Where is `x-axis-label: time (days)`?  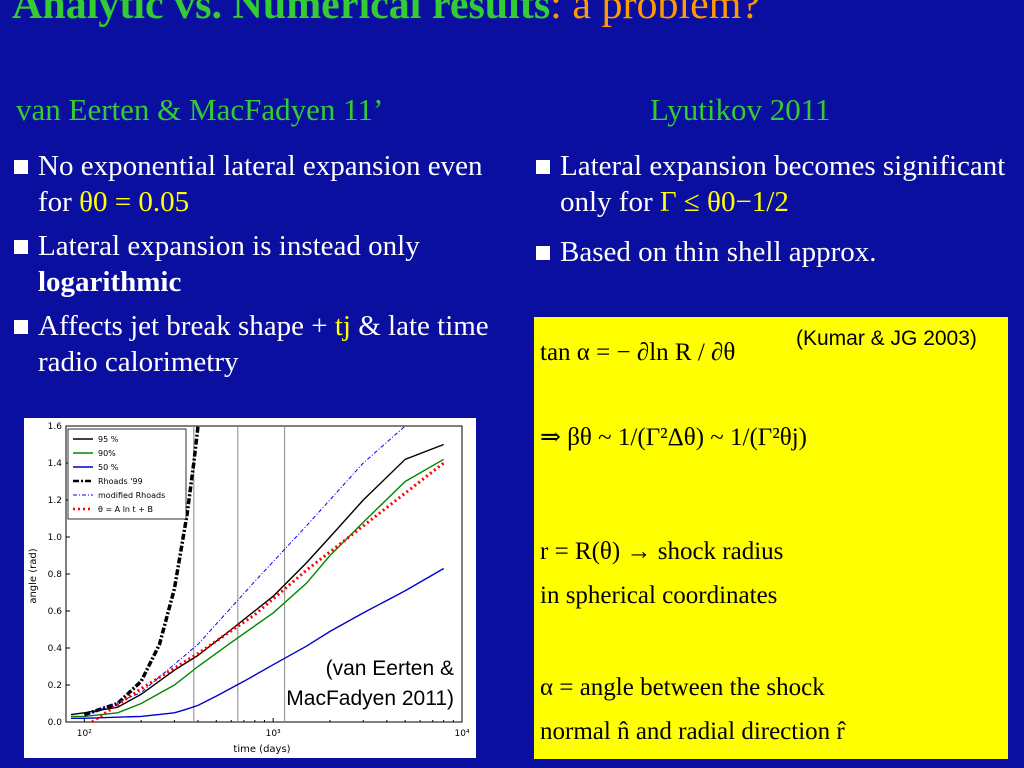
x-axis-label: time (days) is located at coordinates (261, 749).